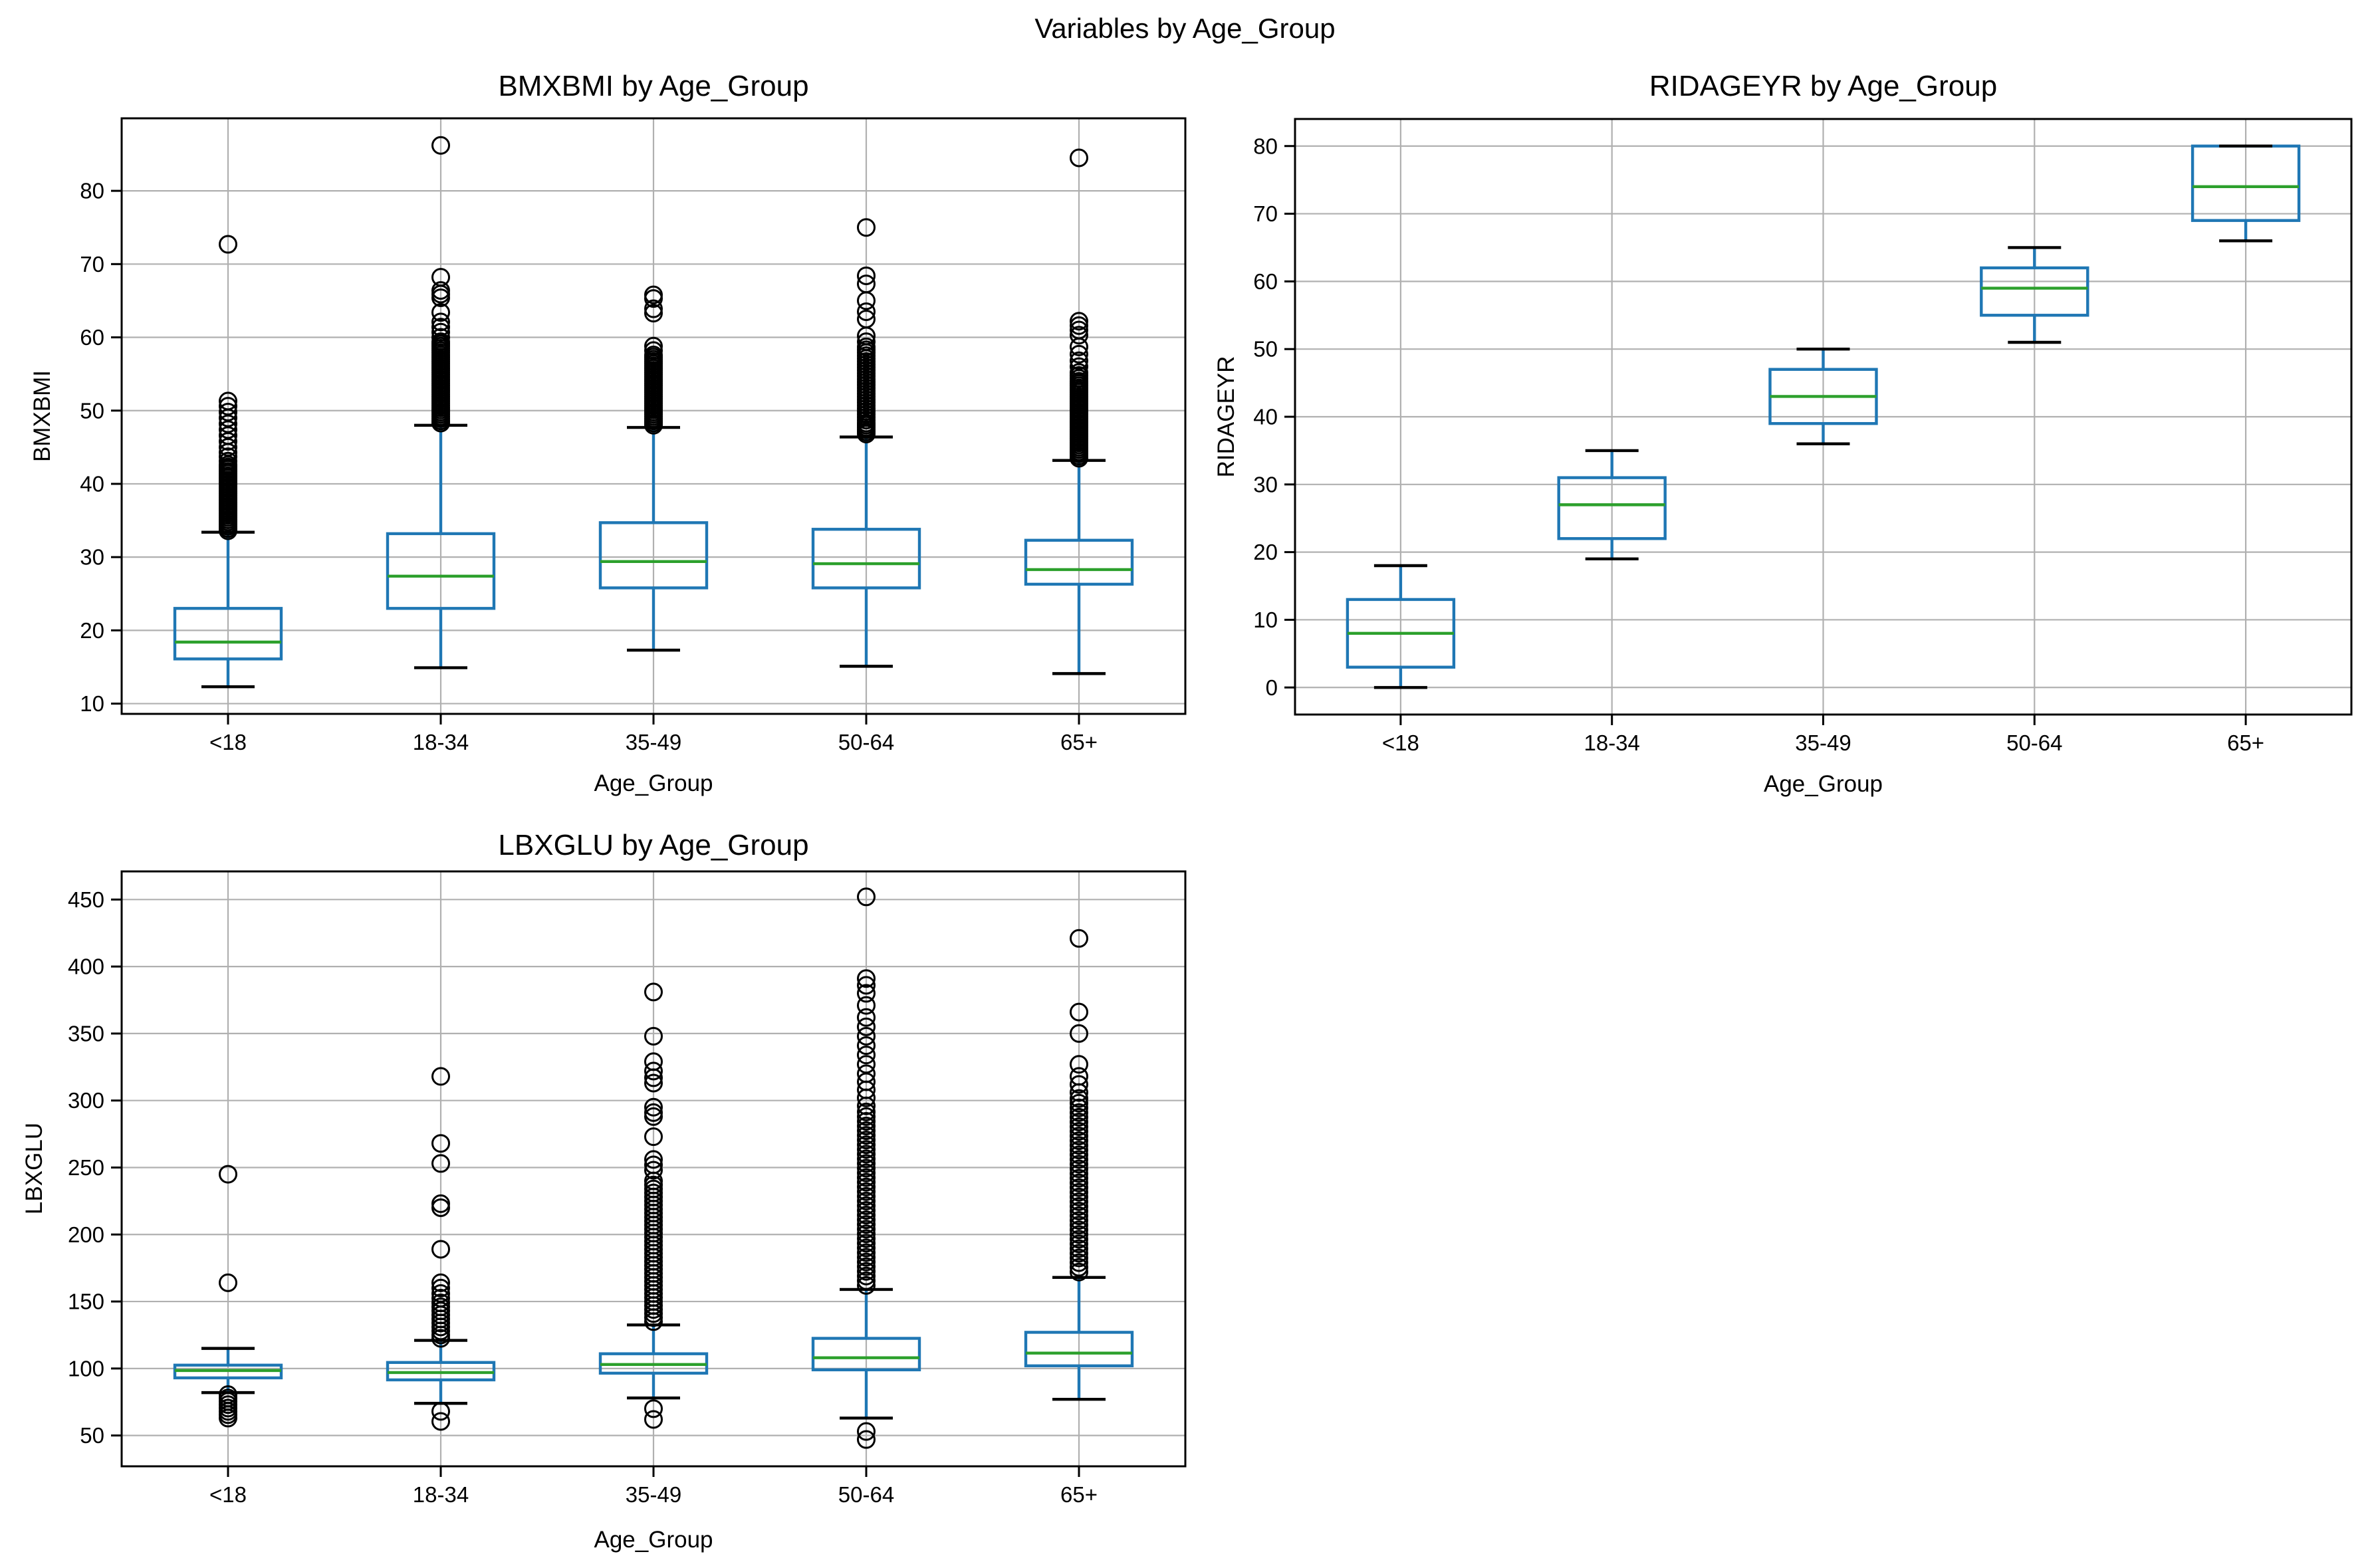  Describe the element at coordinates (1079, 742) in the screenshot. I see `x-tick-label: 65+` at that location.